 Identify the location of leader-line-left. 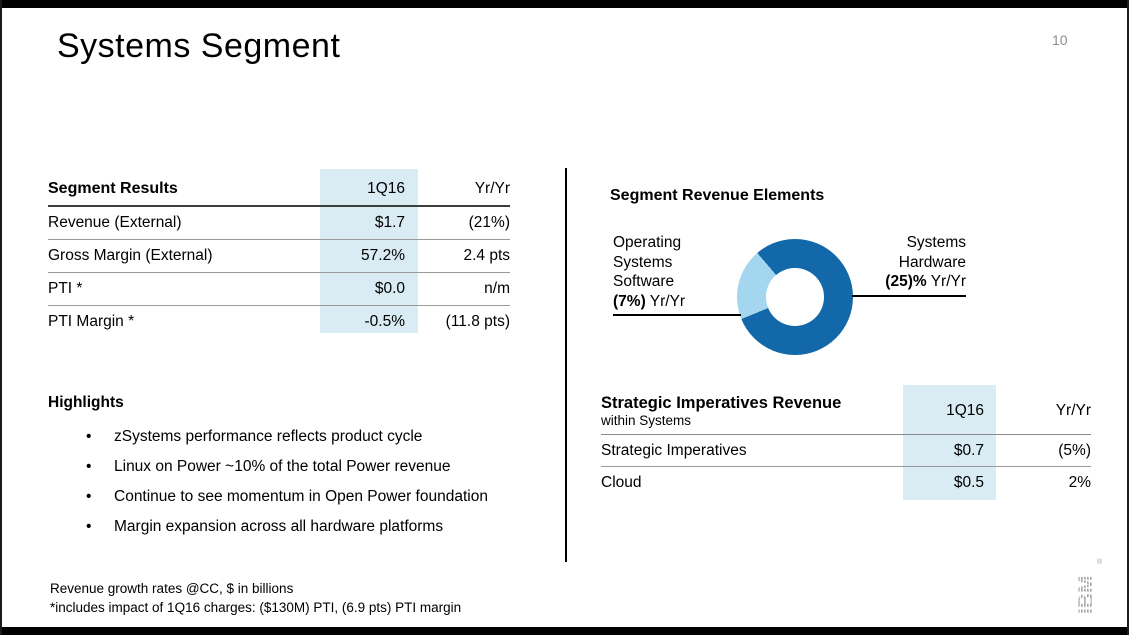
(677, 315).